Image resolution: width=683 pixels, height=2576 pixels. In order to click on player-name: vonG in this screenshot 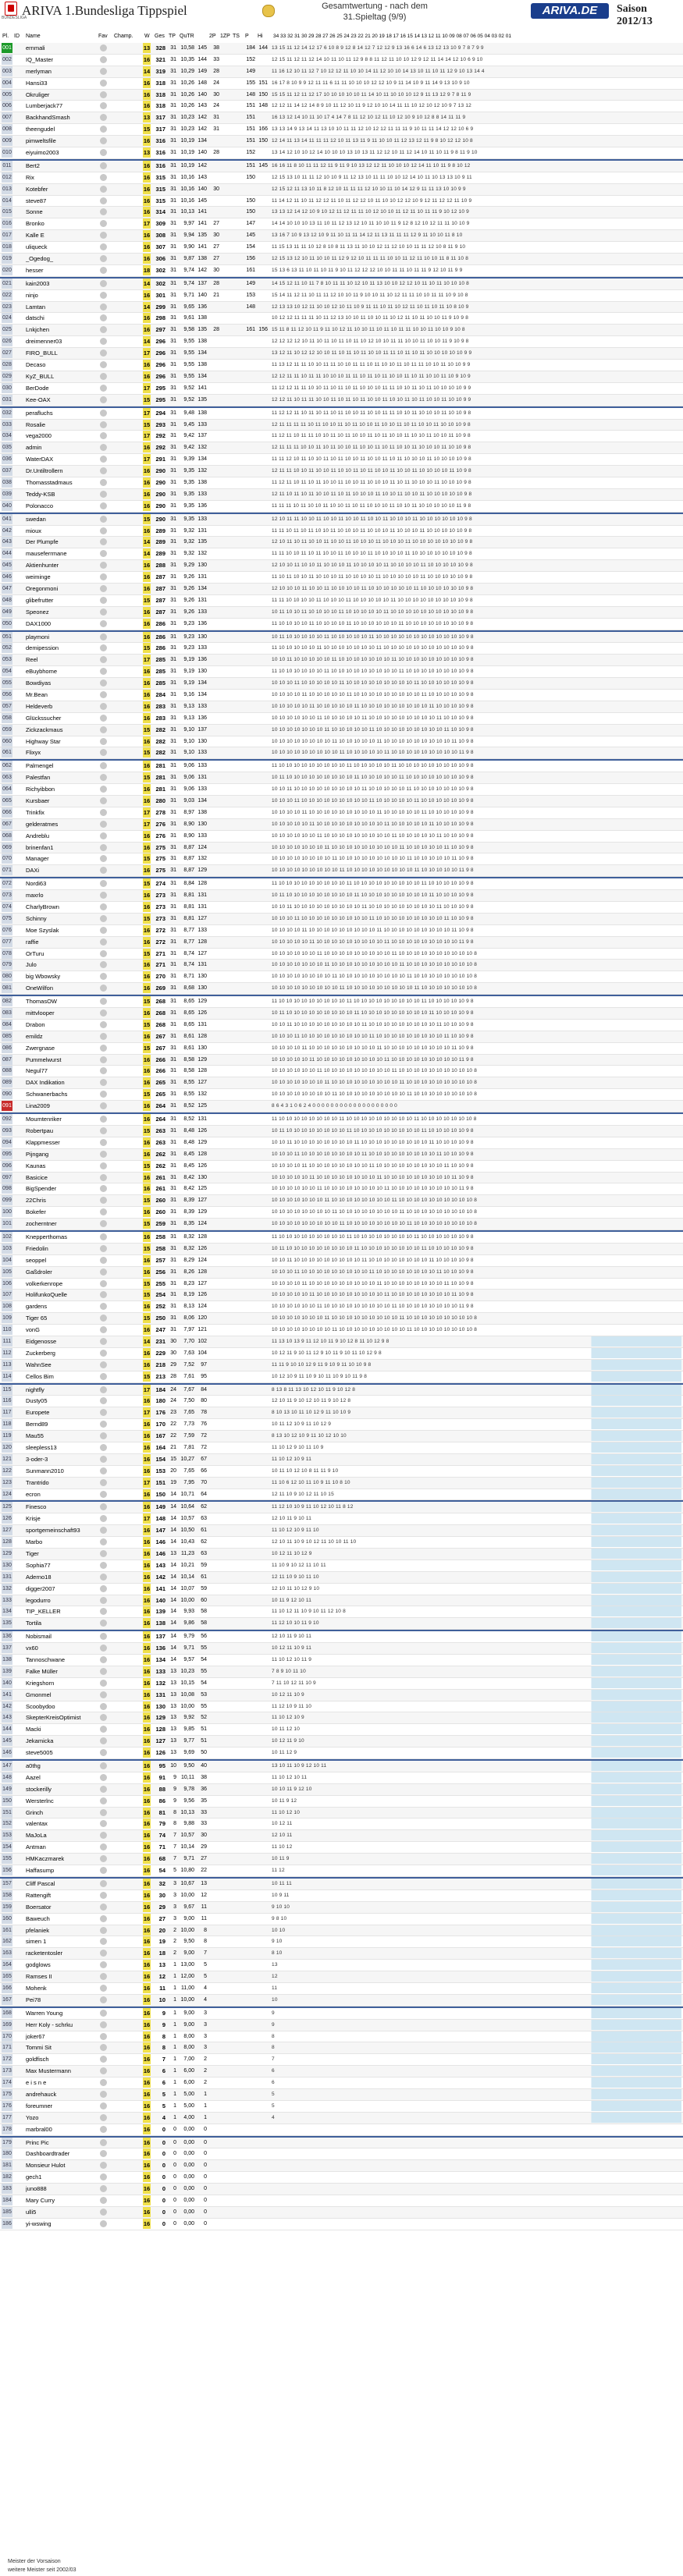, I will do `click(33, 1330)`.